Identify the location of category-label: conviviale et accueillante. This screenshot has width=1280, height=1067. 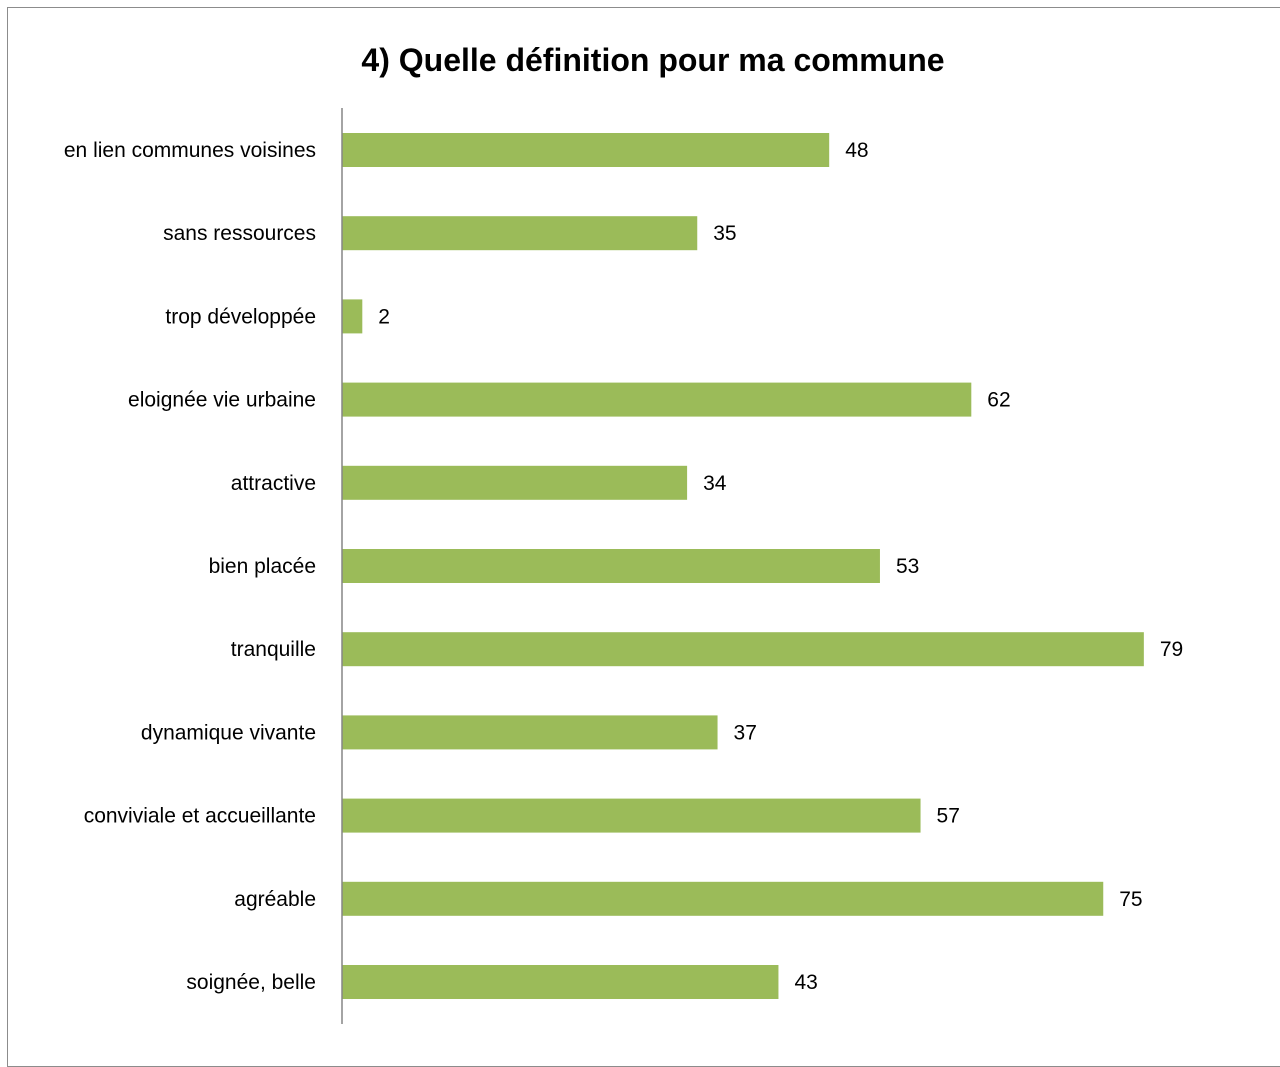
(200, 816).